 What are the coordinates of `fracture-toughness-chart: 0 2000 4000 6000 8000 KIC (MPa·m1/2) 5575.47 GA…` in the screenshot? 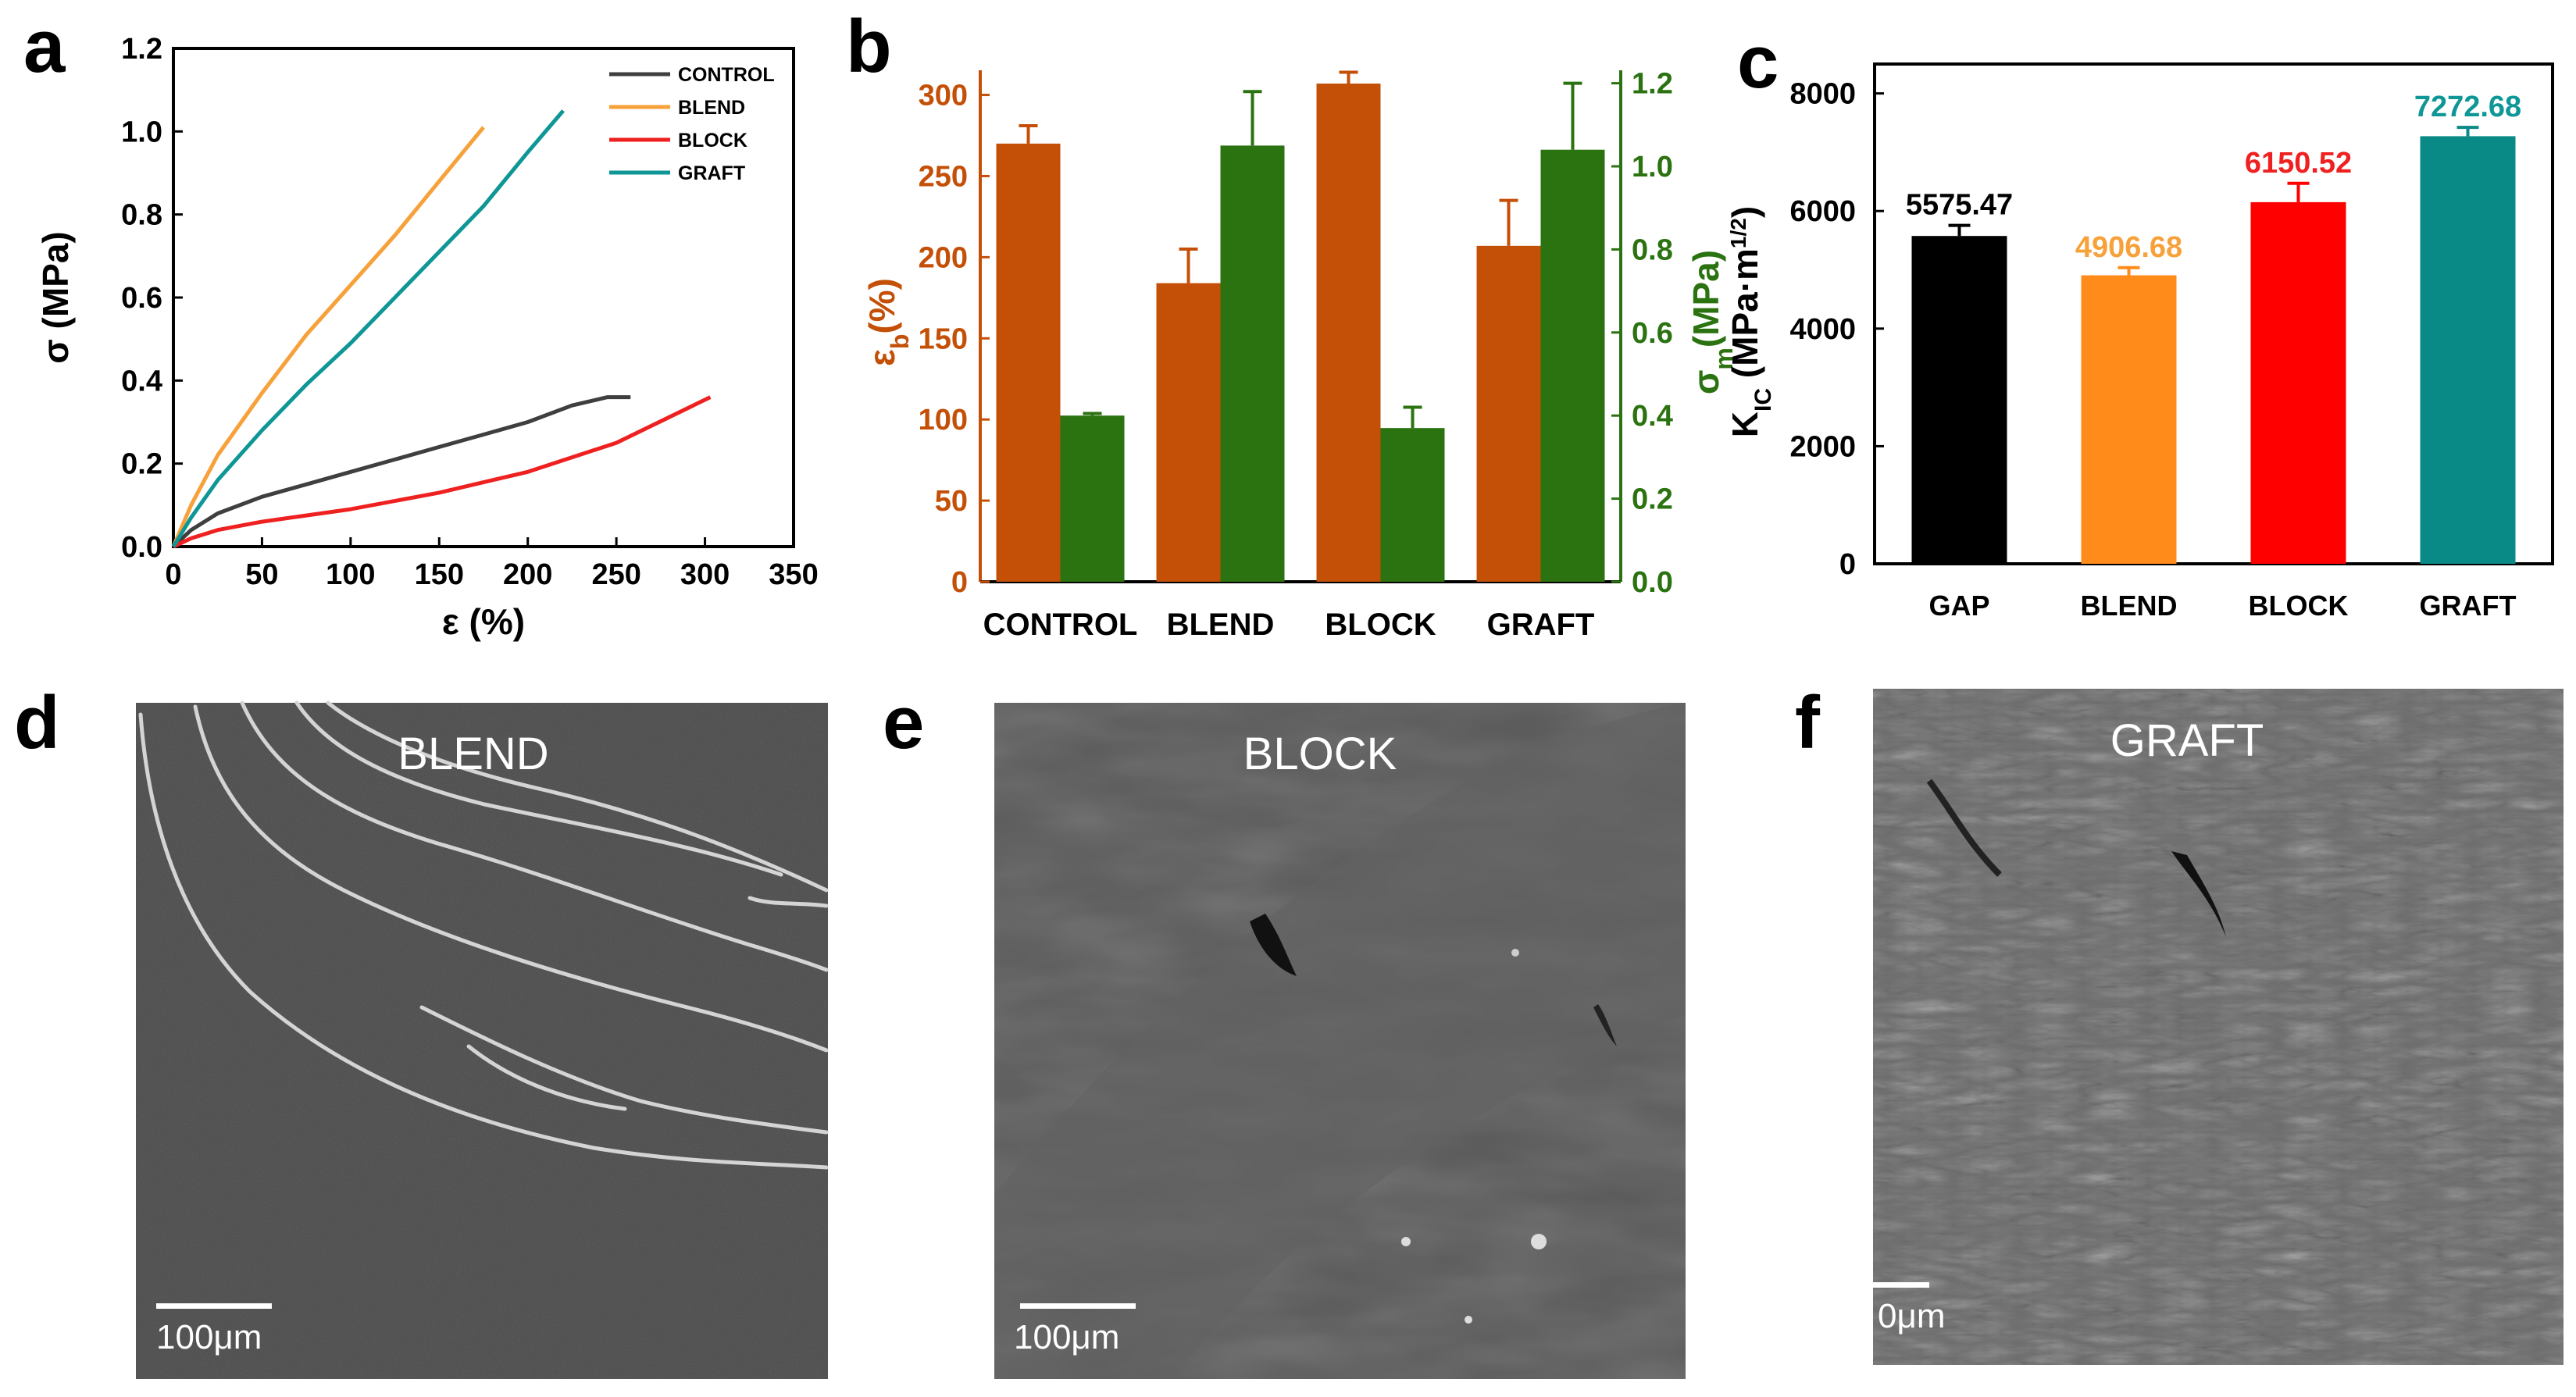 It's located at (2139, 342).